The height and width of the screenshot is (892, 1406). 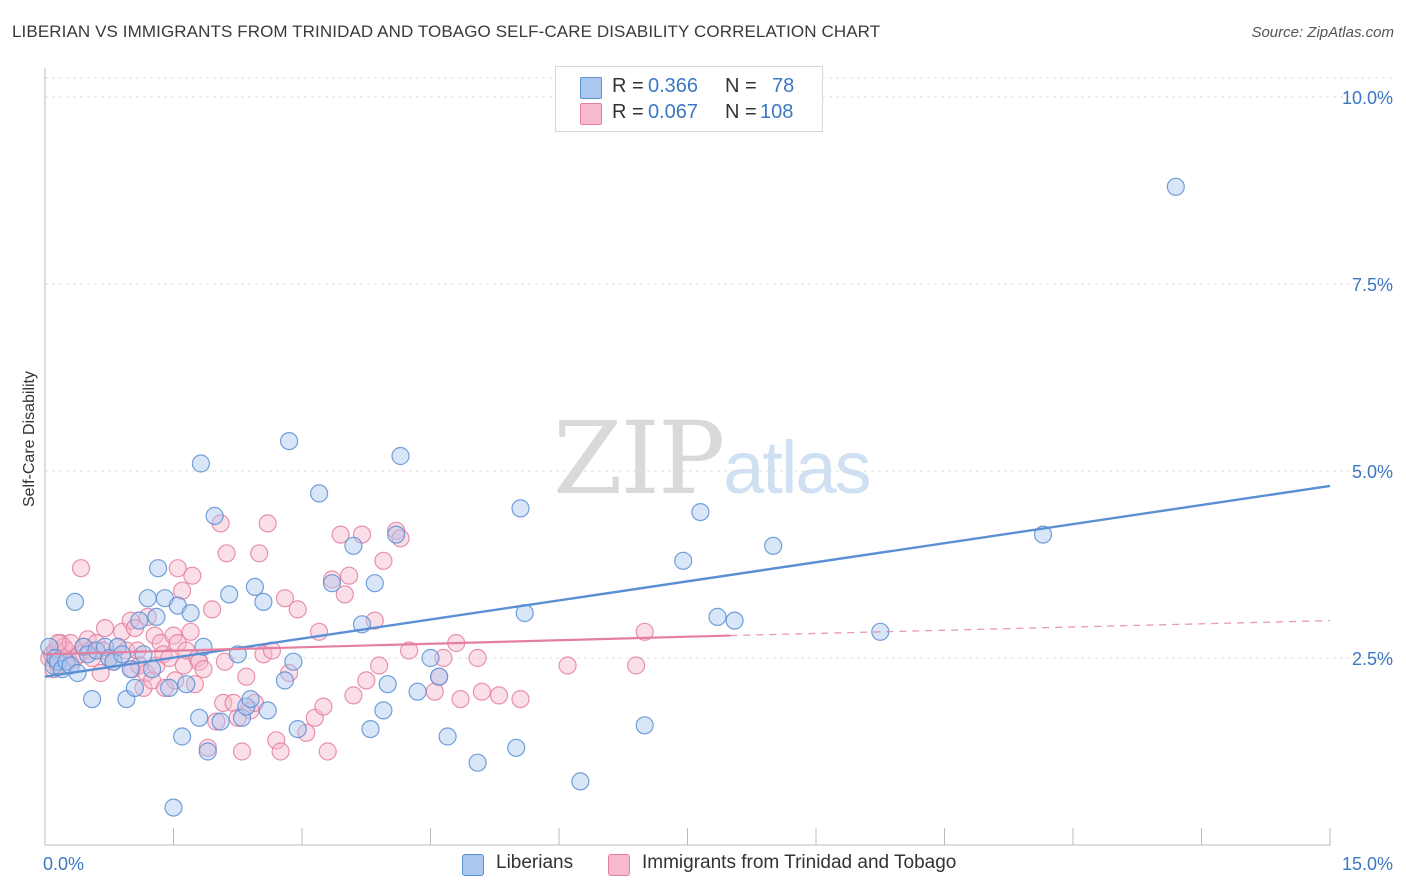 I want to click on legend-n-value: 78, so click(x=783, y=86).